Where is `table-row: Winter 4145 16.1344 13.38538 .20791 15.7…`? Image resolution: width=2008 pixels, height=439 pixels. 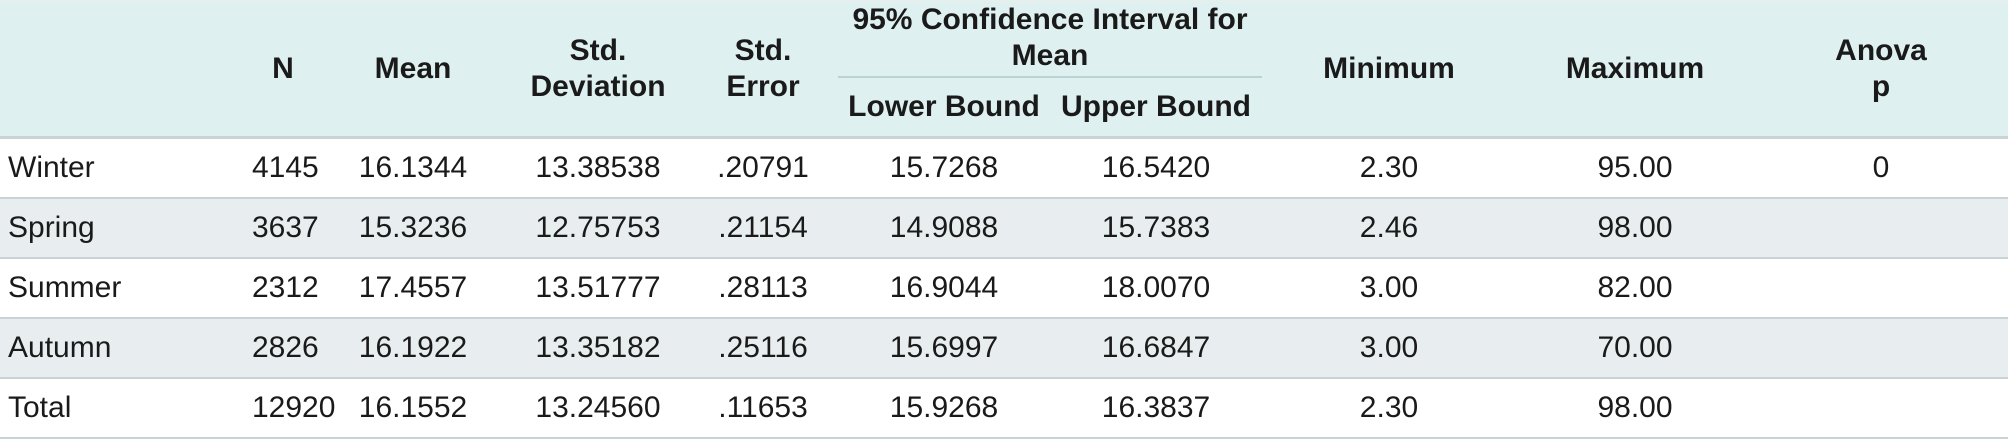
table-row: Winter 4145 16.1344 13.38538 .20791 15.7… is located at coordinates (1004, 167).